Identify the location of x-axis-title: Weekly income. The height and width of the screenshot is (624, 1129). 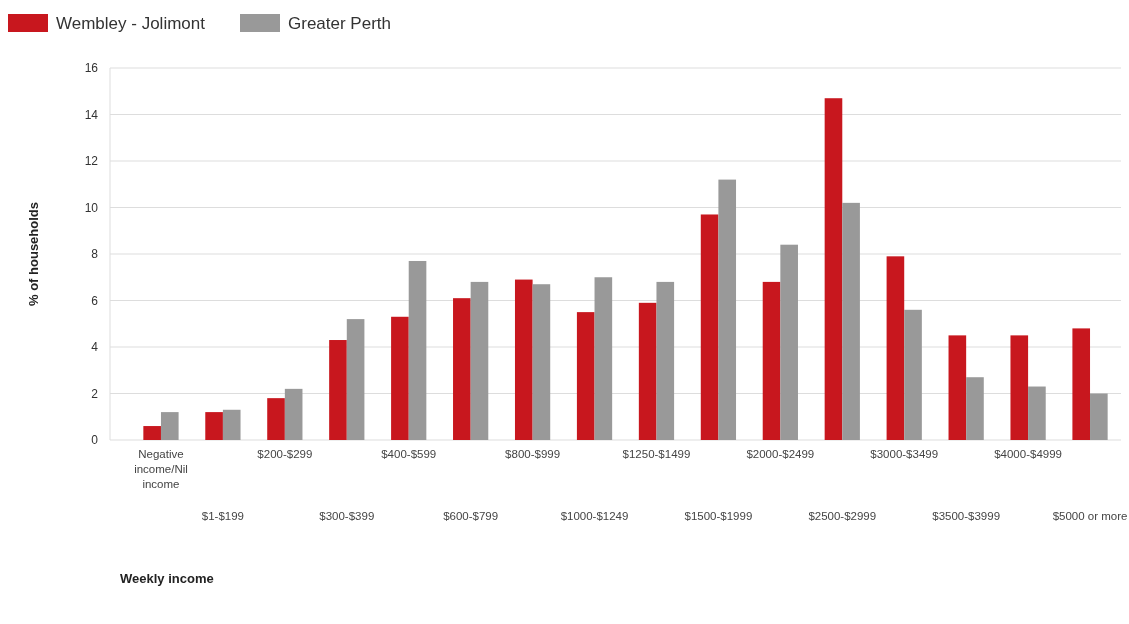
(167, 578).